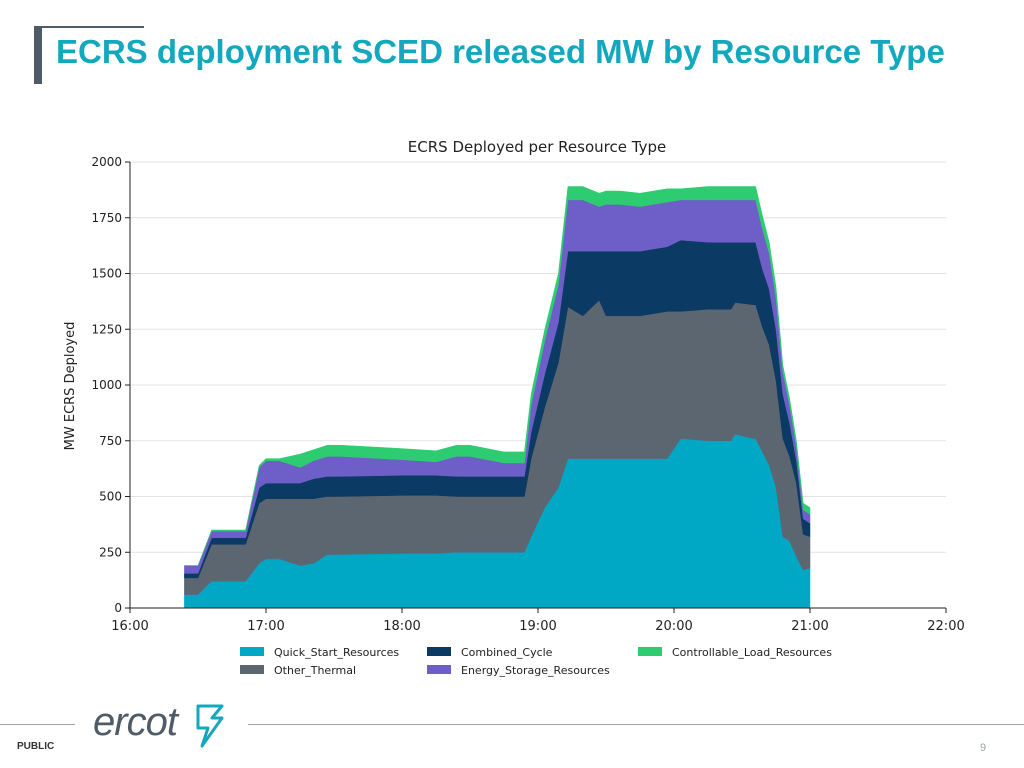  Describe the element at coordinates (336, 652) in the screenshot. I see `legend-label: Quick_Start_Resources` at that location.